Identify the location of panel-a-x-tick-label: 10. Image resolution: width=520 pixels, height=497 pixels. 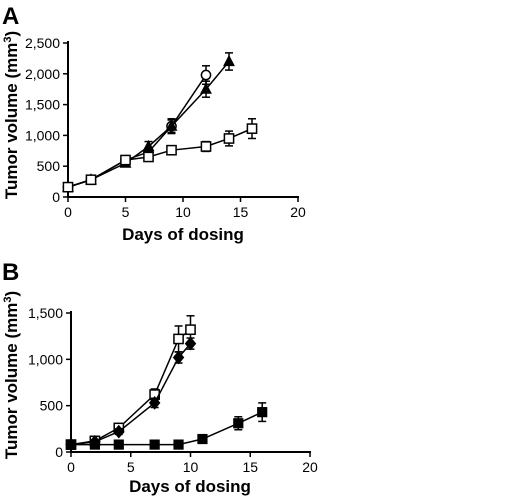
(183, 212).